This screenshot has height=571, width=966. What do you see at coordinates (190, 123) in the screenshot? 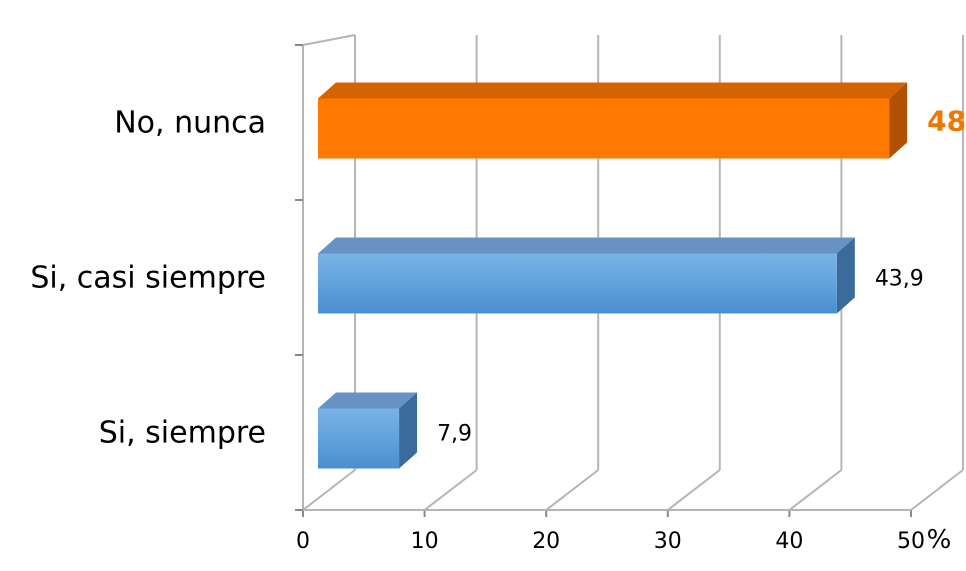
I see `category-label-2: No, nunca` at bounding box center [190, 123].